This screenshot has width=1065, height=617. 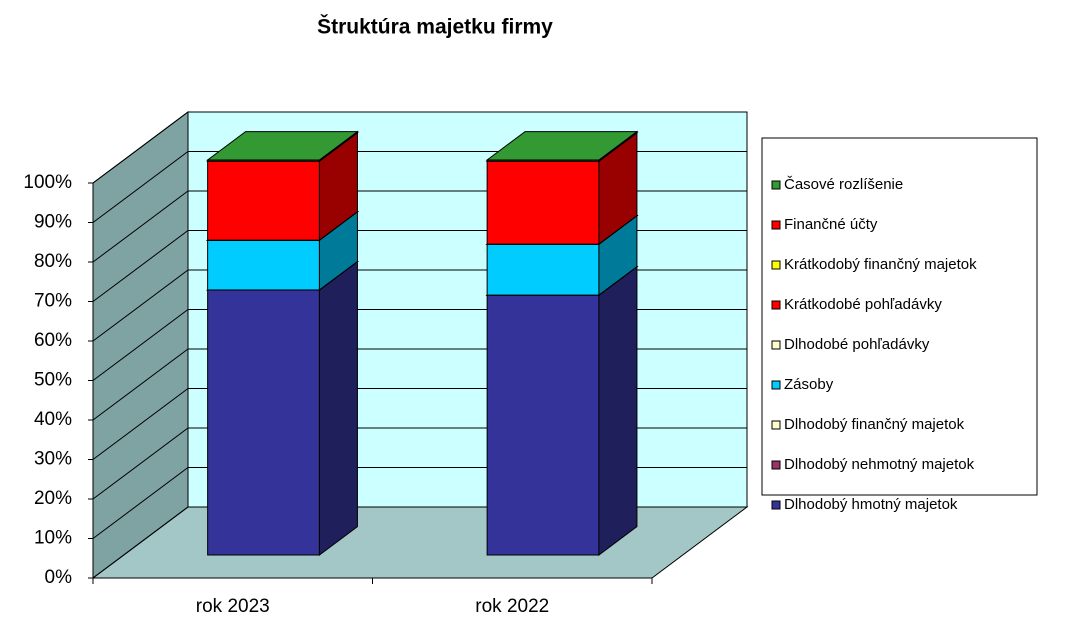 I want to click on y-tick-label: 100%, so click(x=47, y=182).